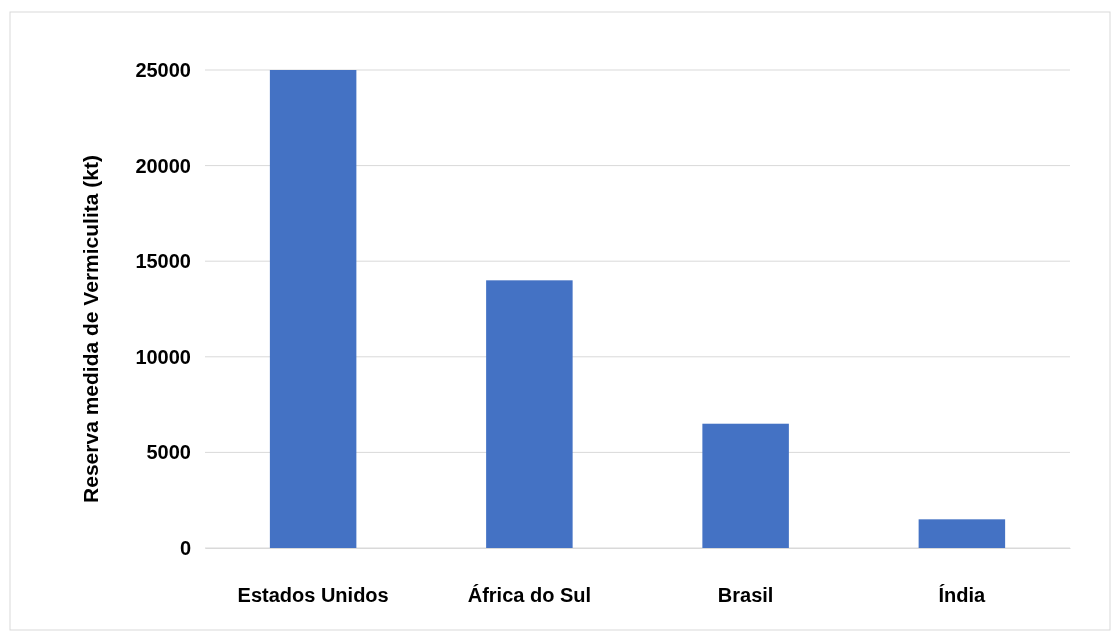  I want to click on x-tick-label: Estados Unidos, so click(313, 595).